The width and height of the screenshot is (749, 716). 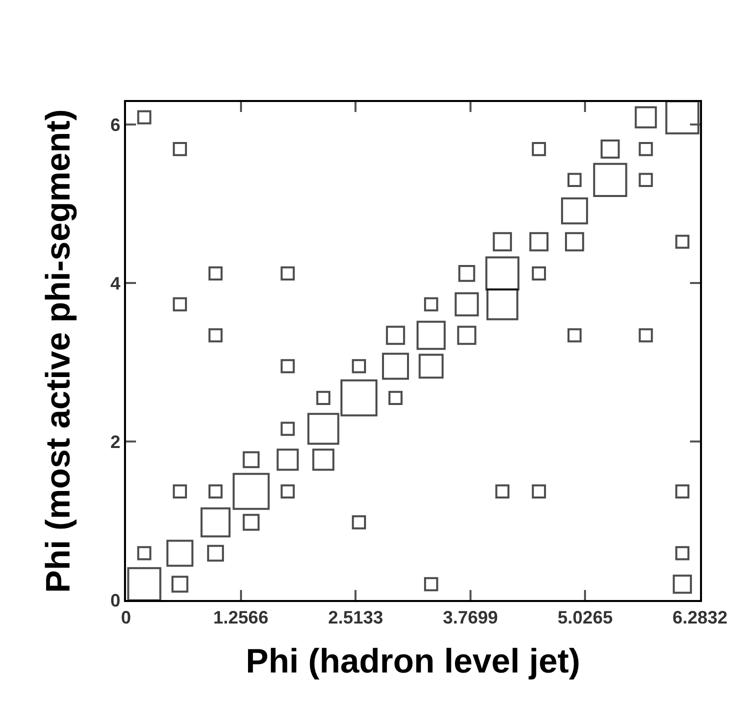 I want to click on y-axis-title: Phi (most active phi-segment), so click(x=58, y=351).